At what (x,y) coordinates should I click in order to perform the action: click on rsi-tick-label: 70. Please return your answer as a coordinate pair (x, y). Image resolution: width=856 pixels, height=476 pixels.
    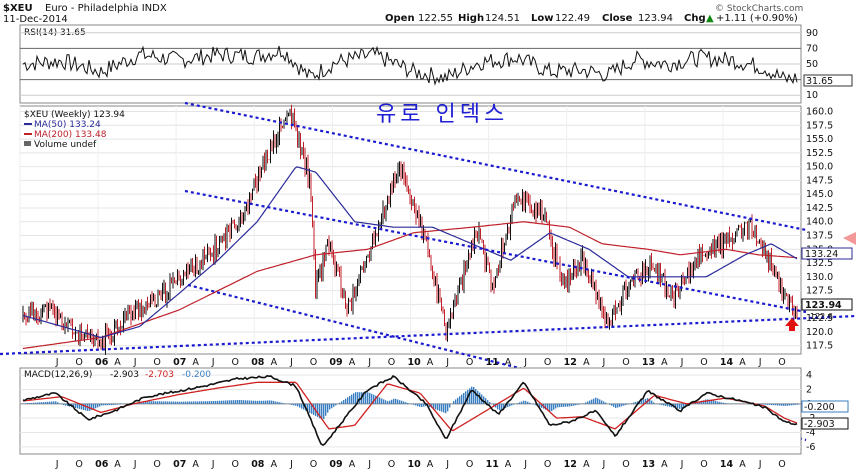
    Looking at the image, I should click on (812, 48).